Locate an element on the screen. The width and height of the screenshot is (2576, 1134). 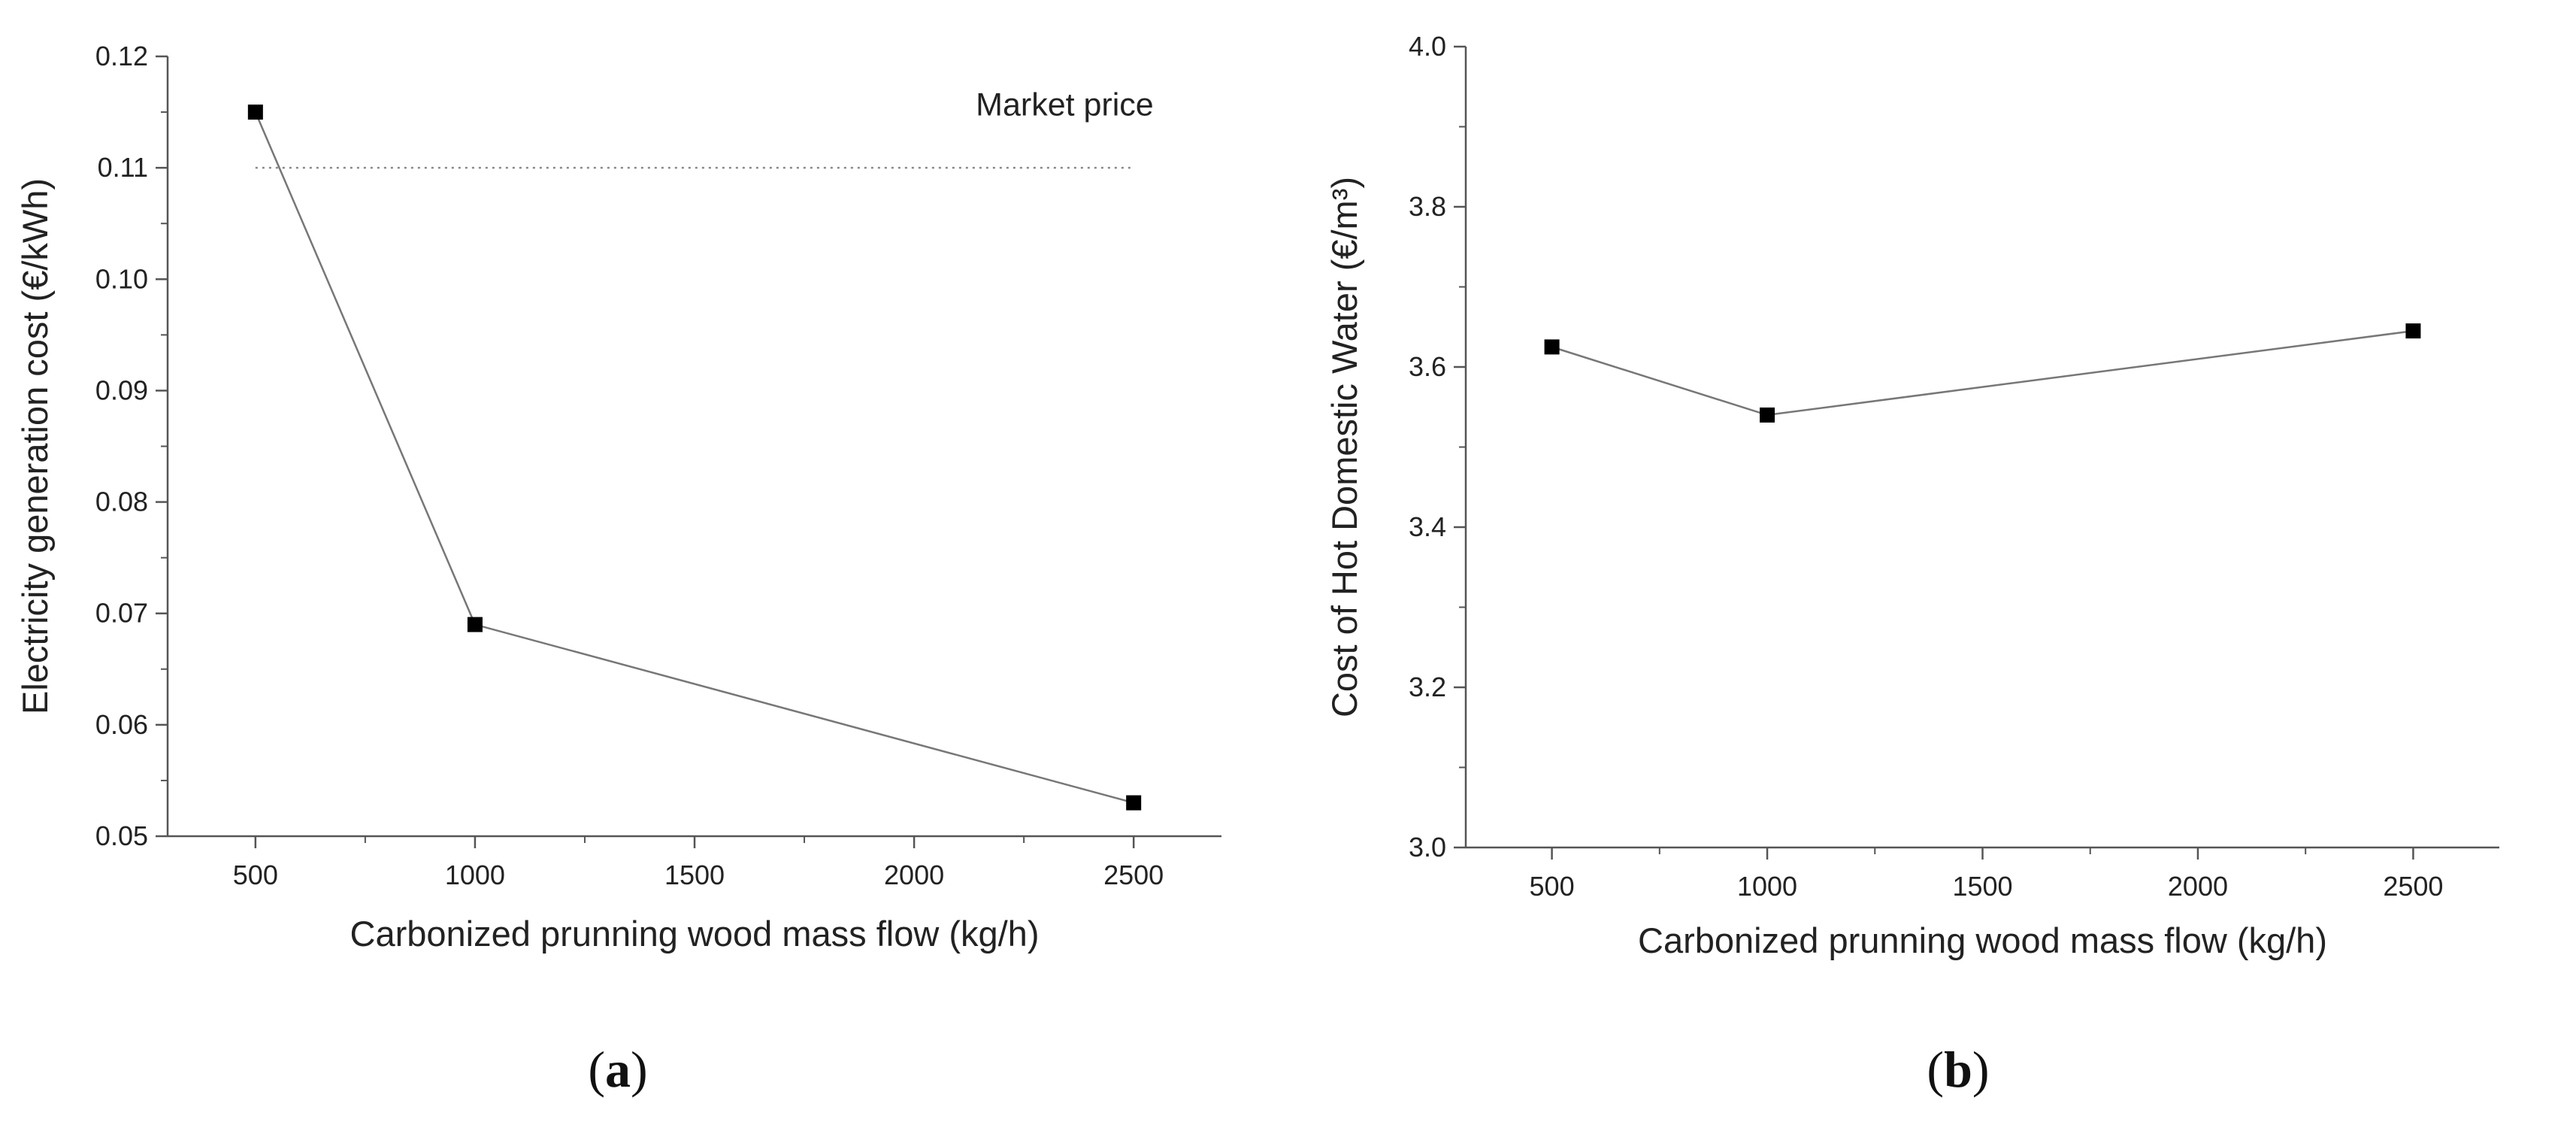
y-tick-label: 0.05 is located at coordinates (122, 836).